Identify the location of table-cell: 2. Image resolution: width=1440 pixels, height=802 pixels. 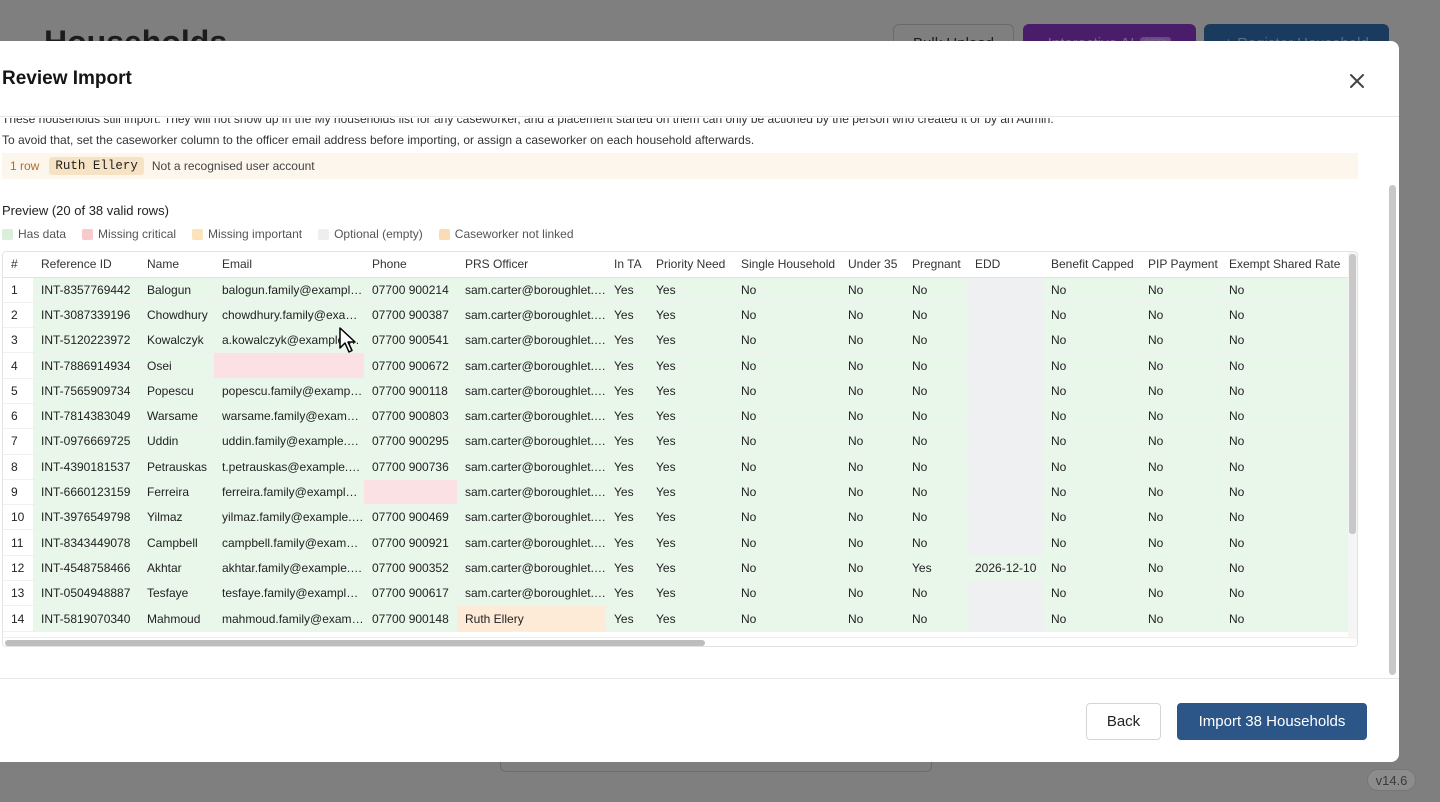
(18, 315).